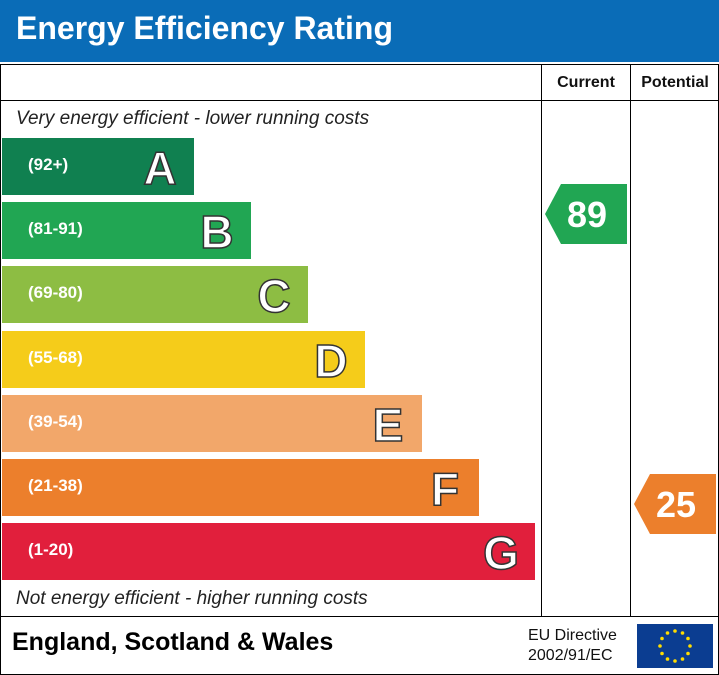 This screenshot has width=719, height=675. I want to click on band-letter: E, so click(388, 424).